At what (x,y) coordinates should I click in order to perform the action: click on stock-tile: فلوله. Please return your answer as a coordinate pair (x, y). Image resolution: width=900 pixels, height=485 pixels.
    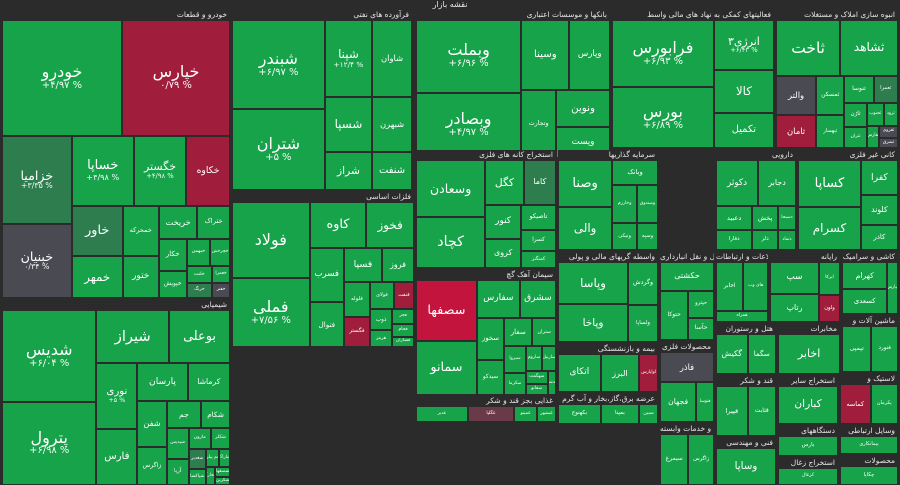
    Looking at the image, I should click on (356, 300).